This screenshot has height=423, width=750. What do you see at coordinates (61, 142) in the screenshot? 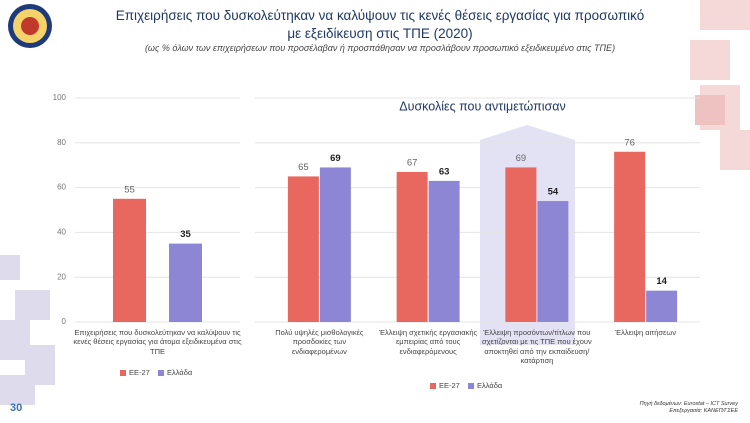
I see `y-tick-label: 80` at bounding box center [61, 142].